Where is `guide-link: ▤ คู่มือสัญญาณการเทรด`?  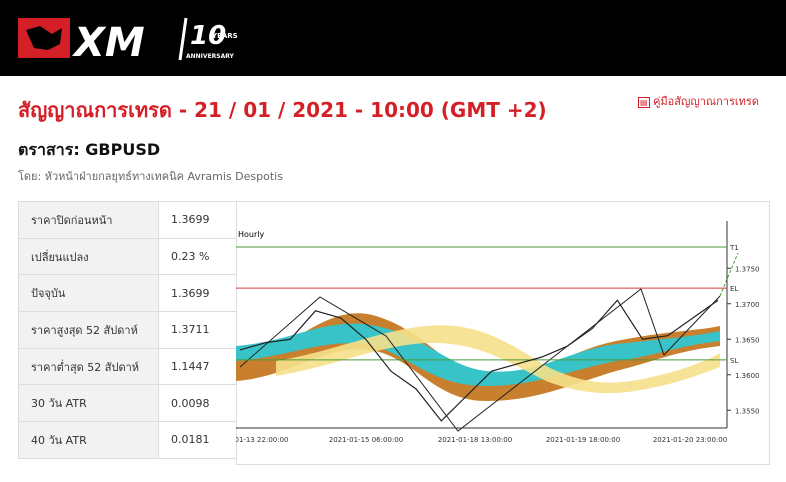
guide-link: ▤ คู่มือสัญญาณการเทรด is located at coordinates (698, 101).